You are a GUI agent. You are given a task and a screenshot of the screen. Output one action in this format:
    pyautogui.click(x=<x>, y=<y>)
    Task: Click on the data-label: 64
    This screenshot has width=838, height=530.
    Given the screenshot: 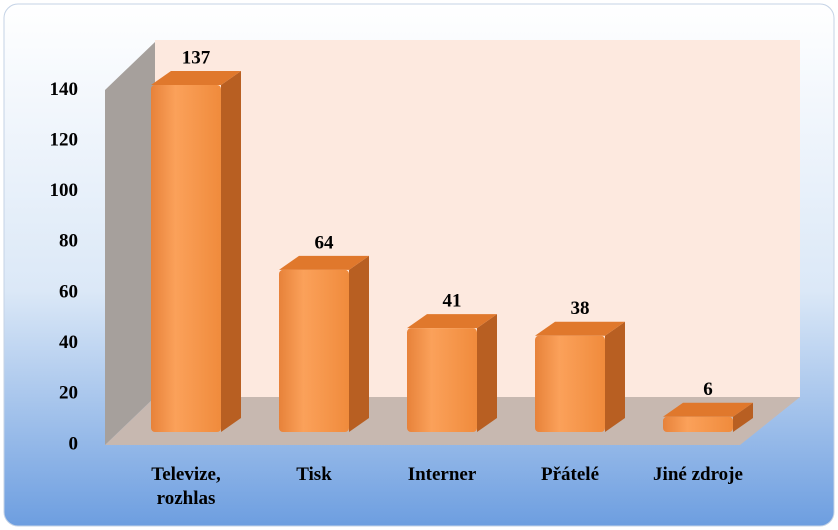 What is the action you would take?
    pyautogui.click(x=325, y=242)
    